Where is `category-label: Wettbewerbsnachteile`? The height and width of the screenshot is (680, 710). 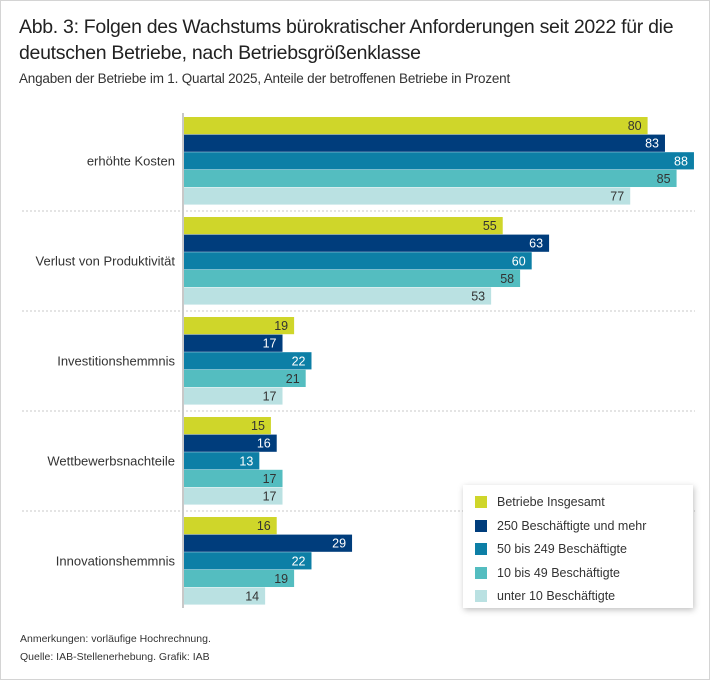
category-label: Wettbewerbsnachteile is located at coordinates (111, 461).